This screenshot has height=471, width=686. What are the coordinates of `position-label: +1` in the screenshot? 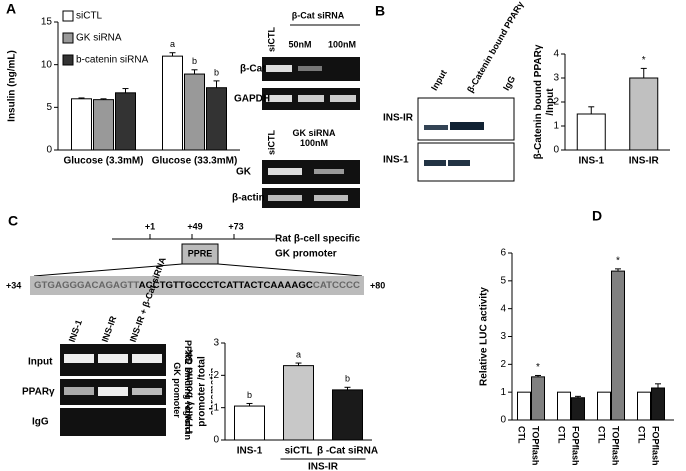 It's located at (150, 226).